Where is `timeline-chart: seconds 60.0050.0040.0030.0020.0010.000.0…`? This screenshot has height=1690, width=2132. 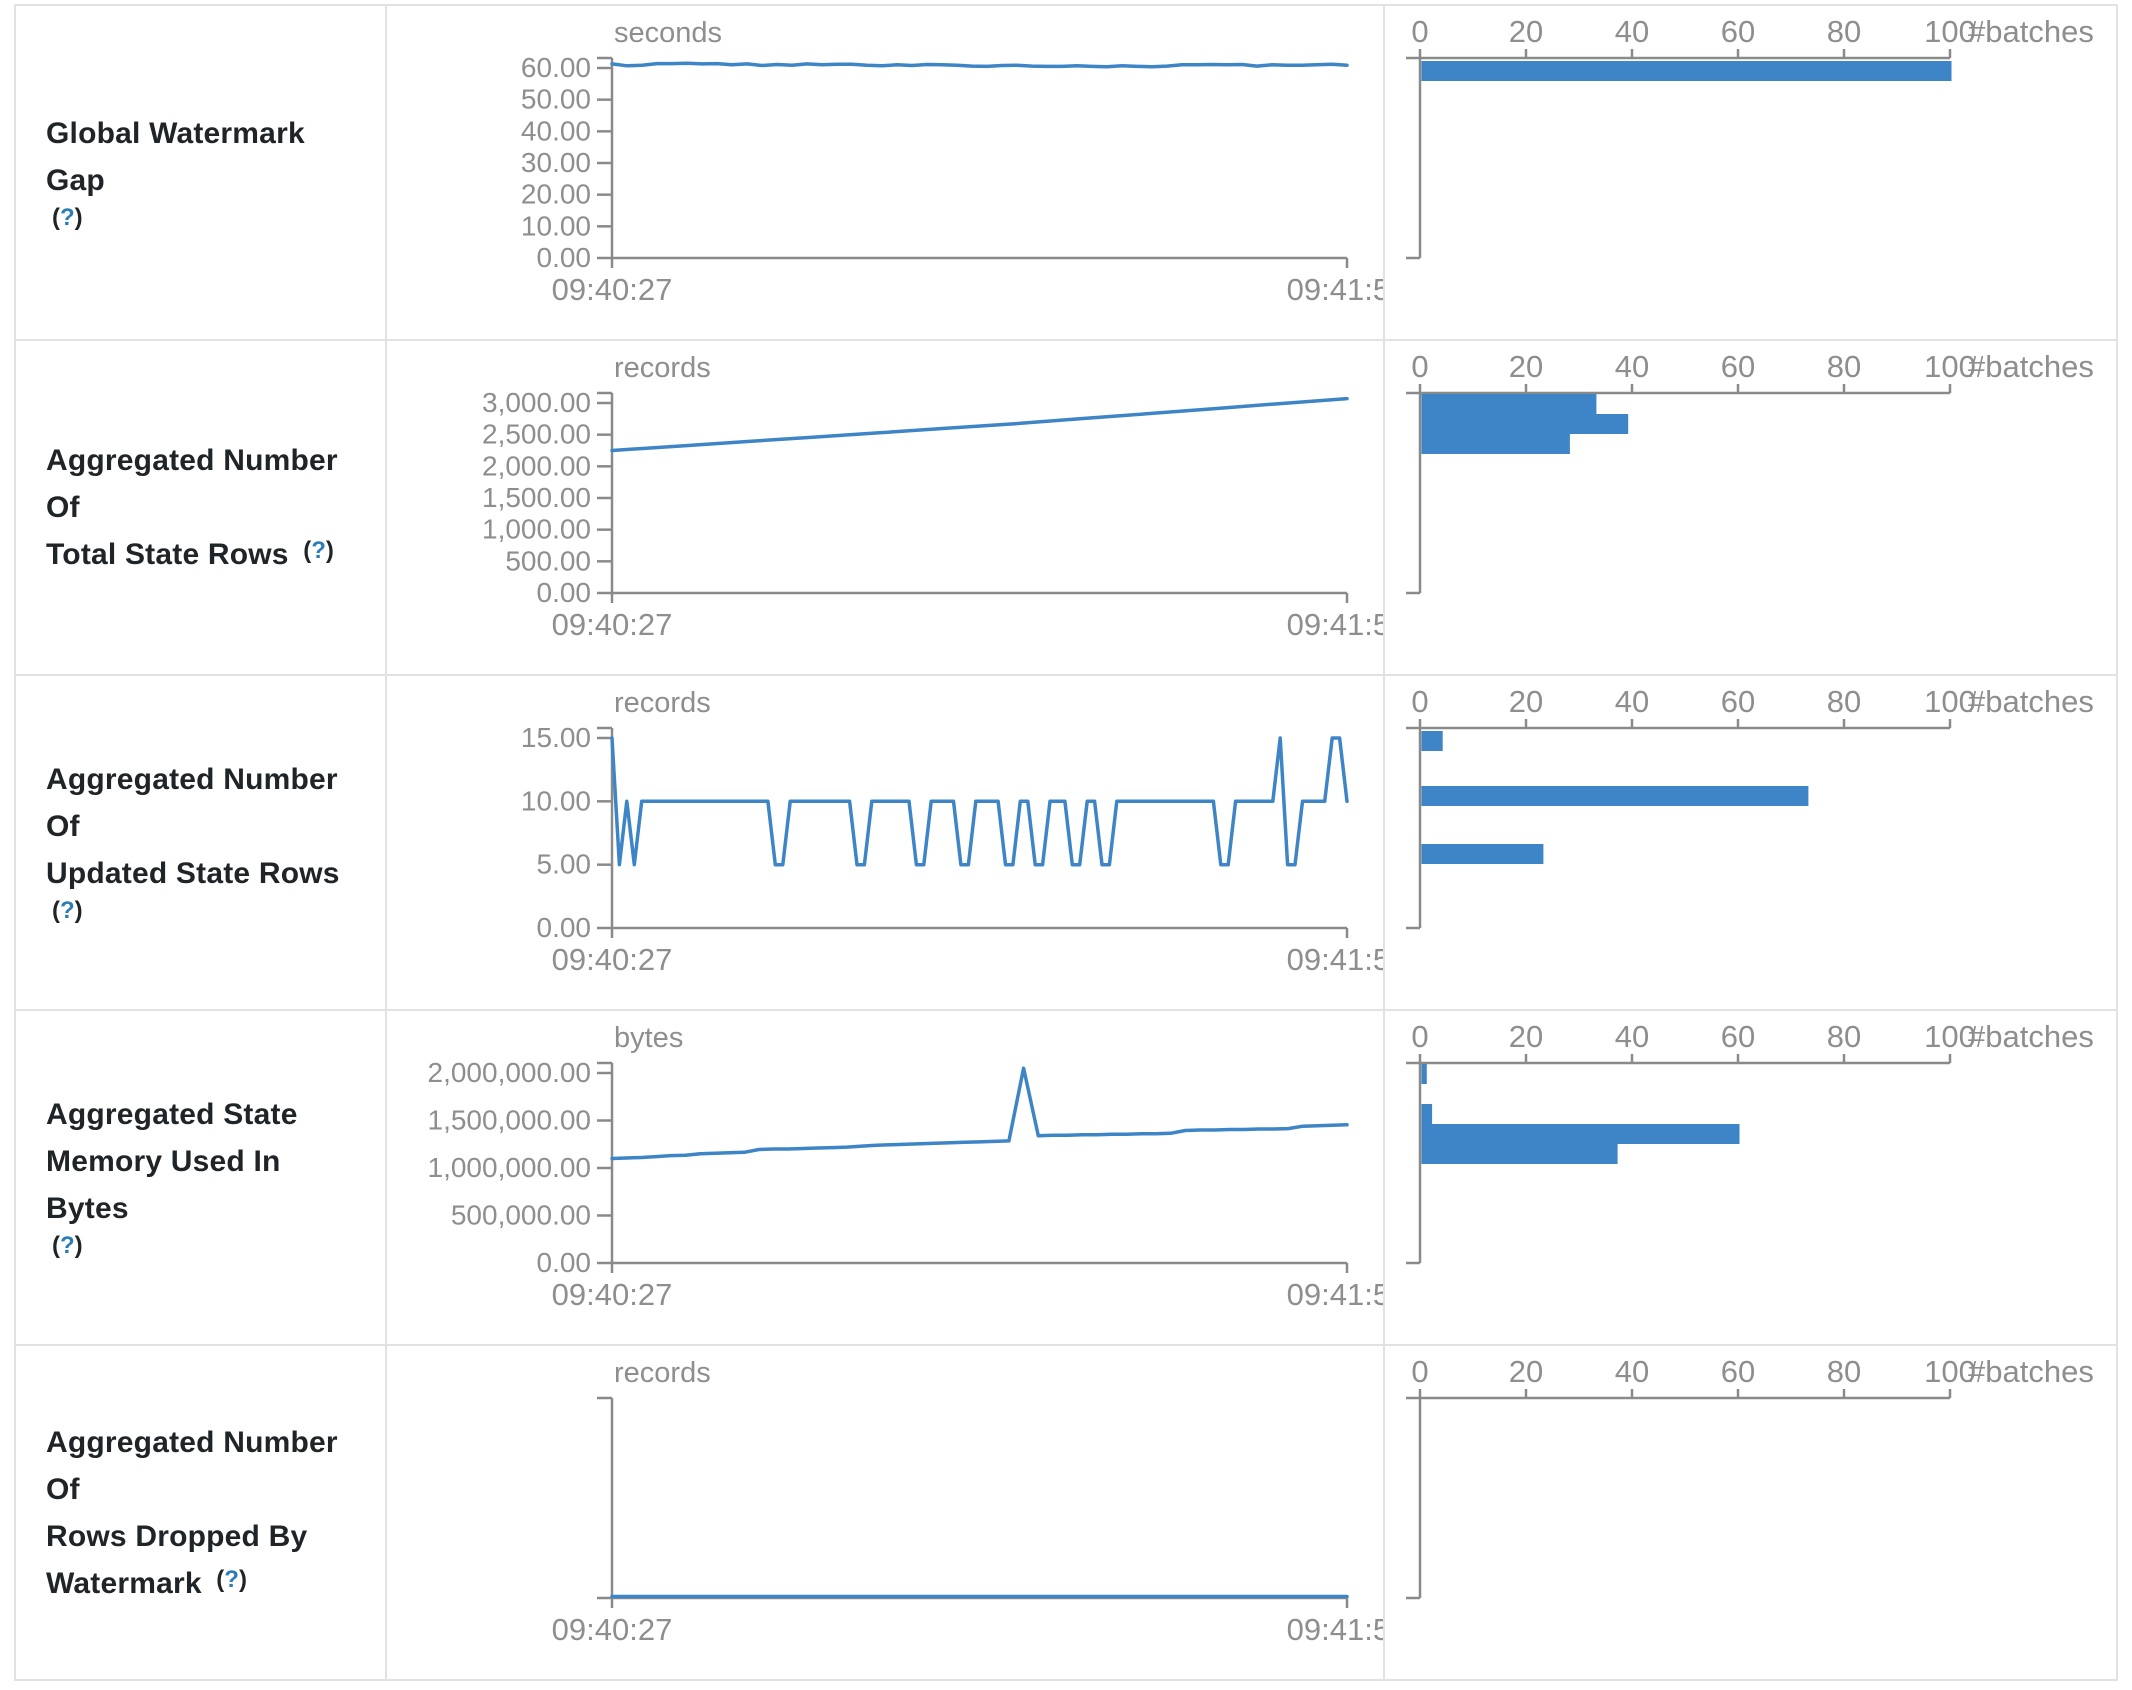
timeline-chart: seconds 60.0050.0040.0030.0020.0010.000.0… is located at coordinates (952, 162).